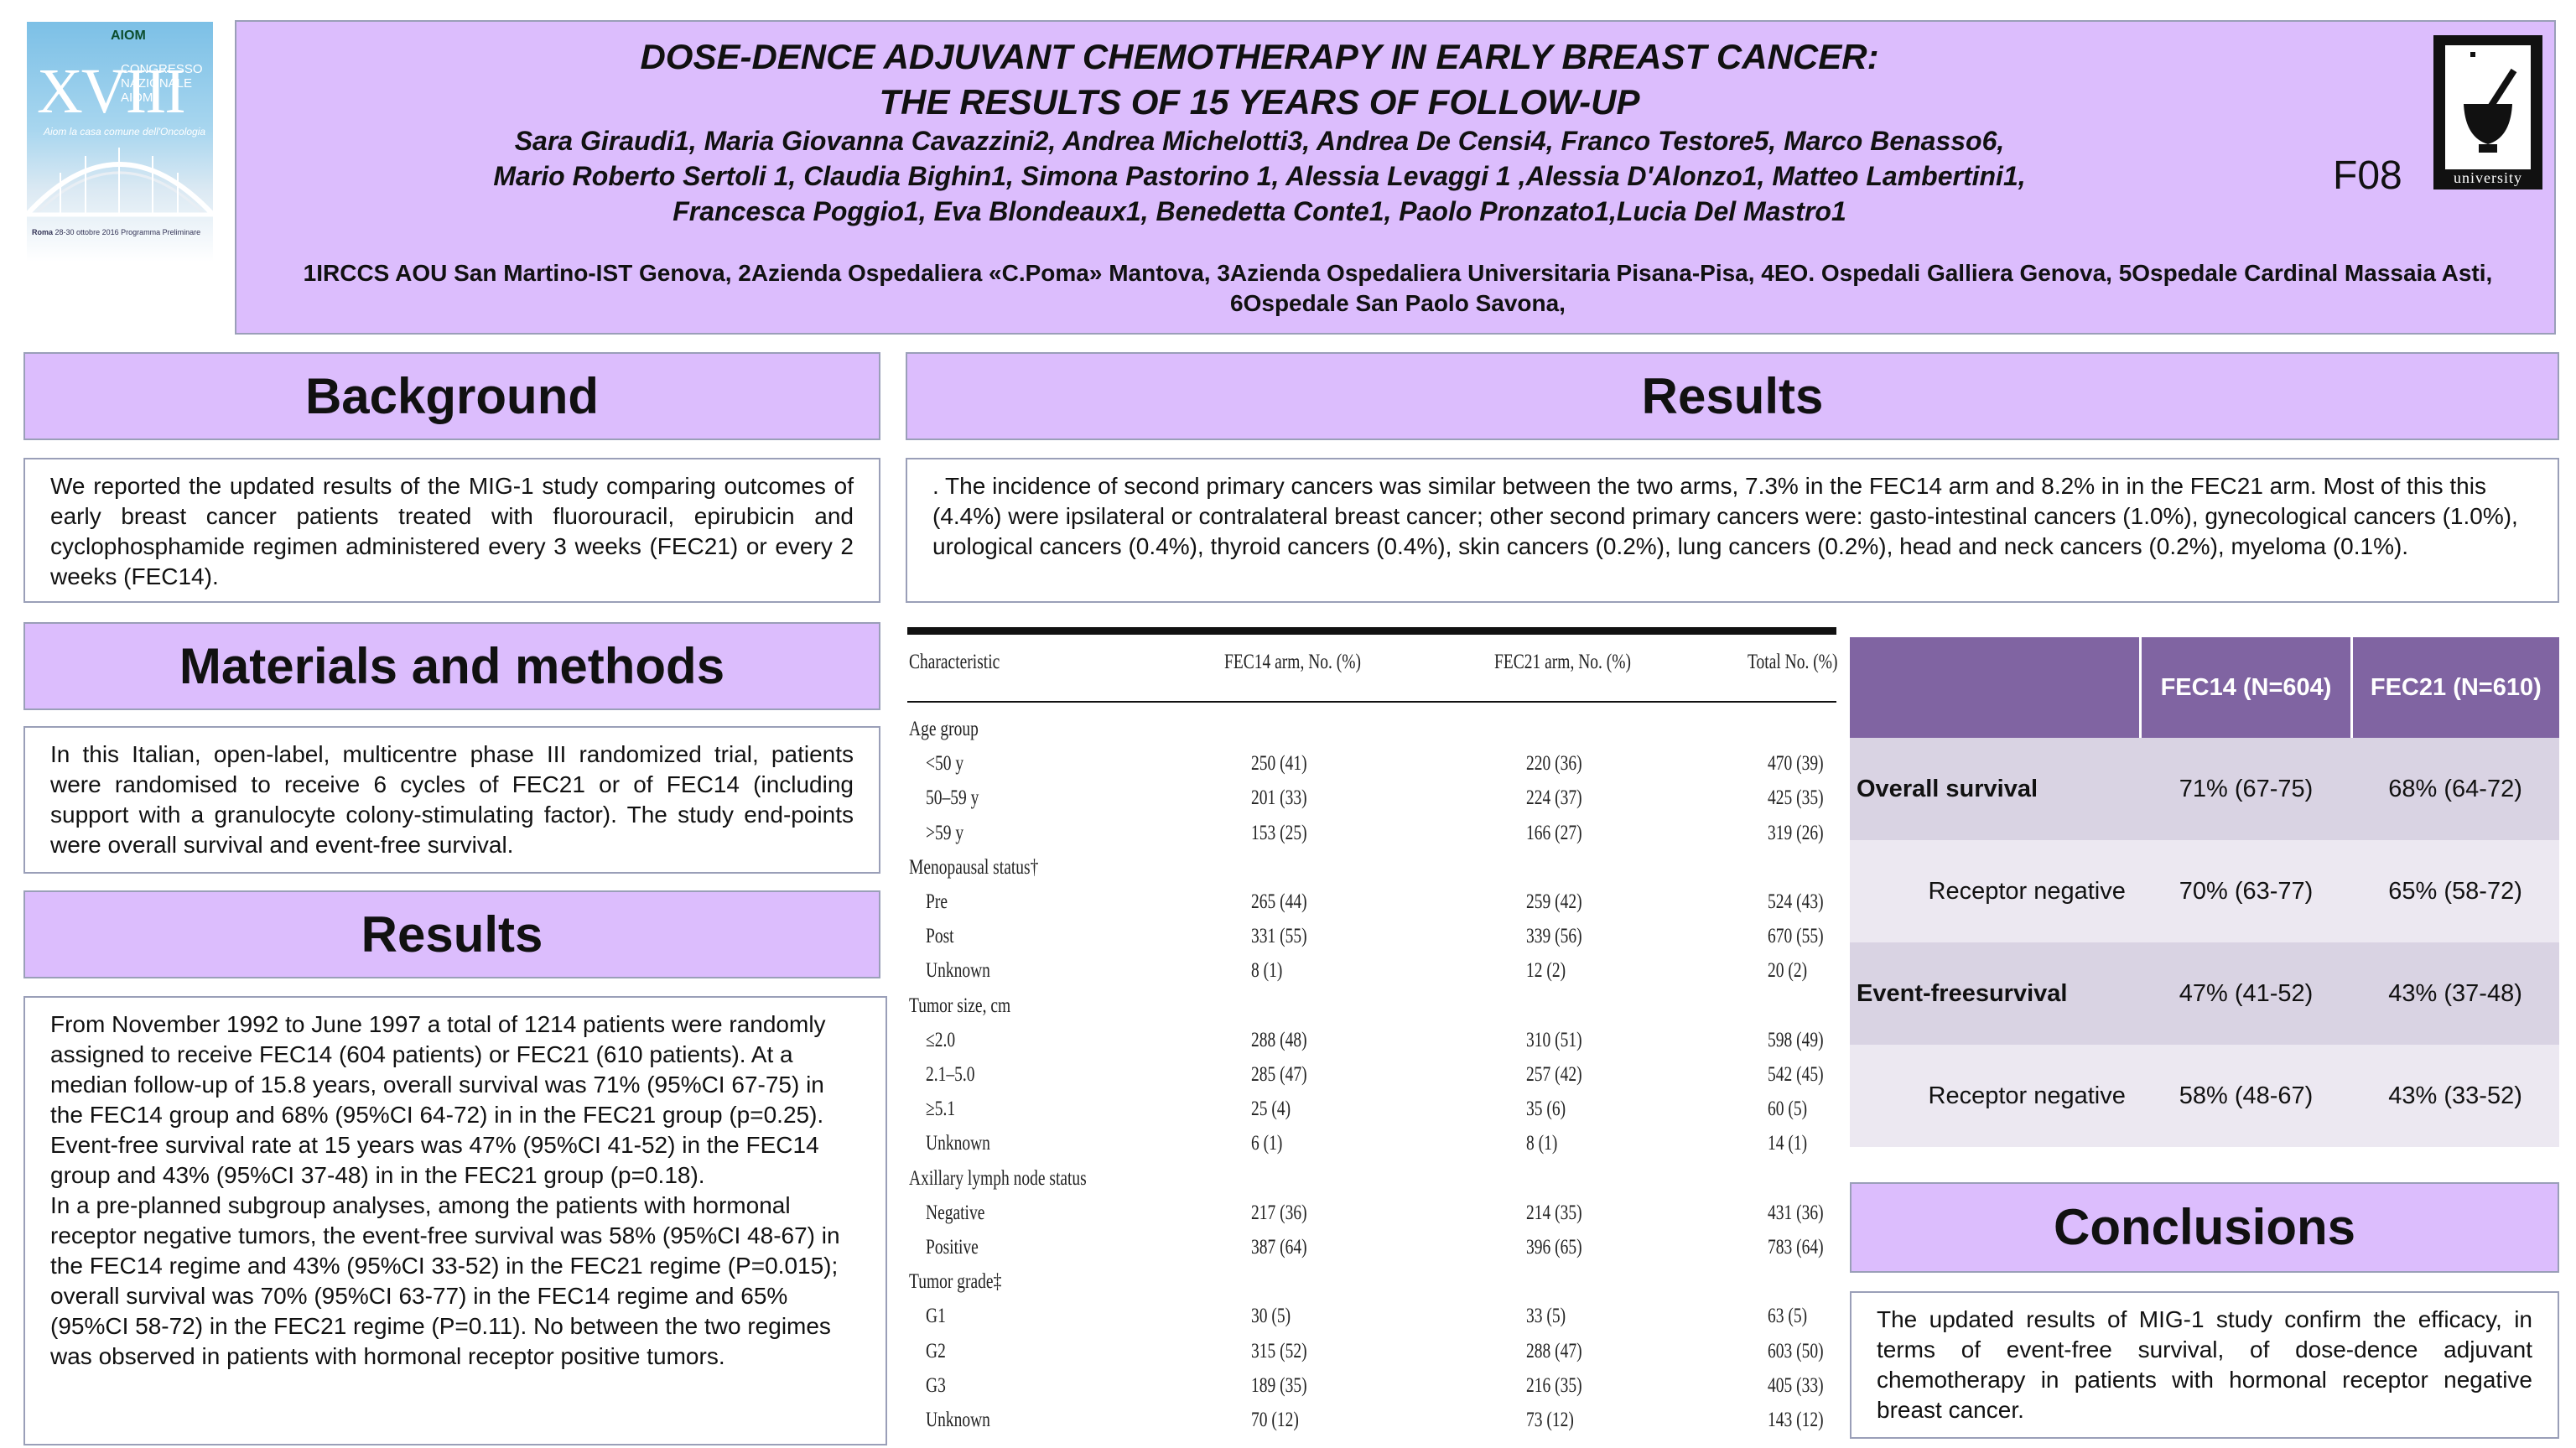 The width and height of the screenshot is (2576, 1448). I want to click on table-row-label: <50 y, so click(945, 763).